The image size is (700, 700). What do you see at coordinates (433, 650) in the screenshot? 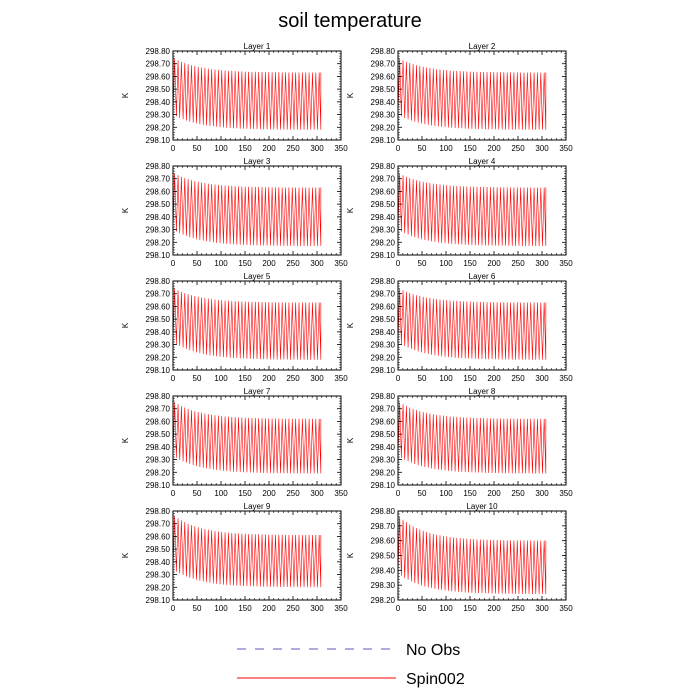
I see `legend-label-no-obs: No Obs` at bounding box center [433, 650].